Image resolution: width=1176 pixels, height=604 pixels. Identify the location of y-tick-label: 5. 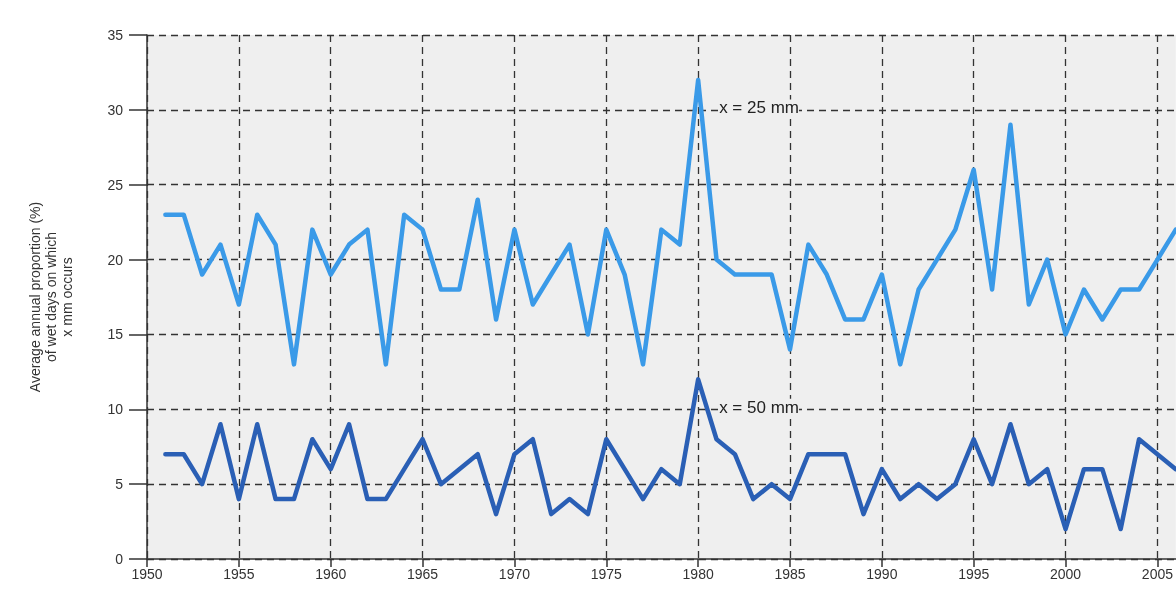
(119, 484).